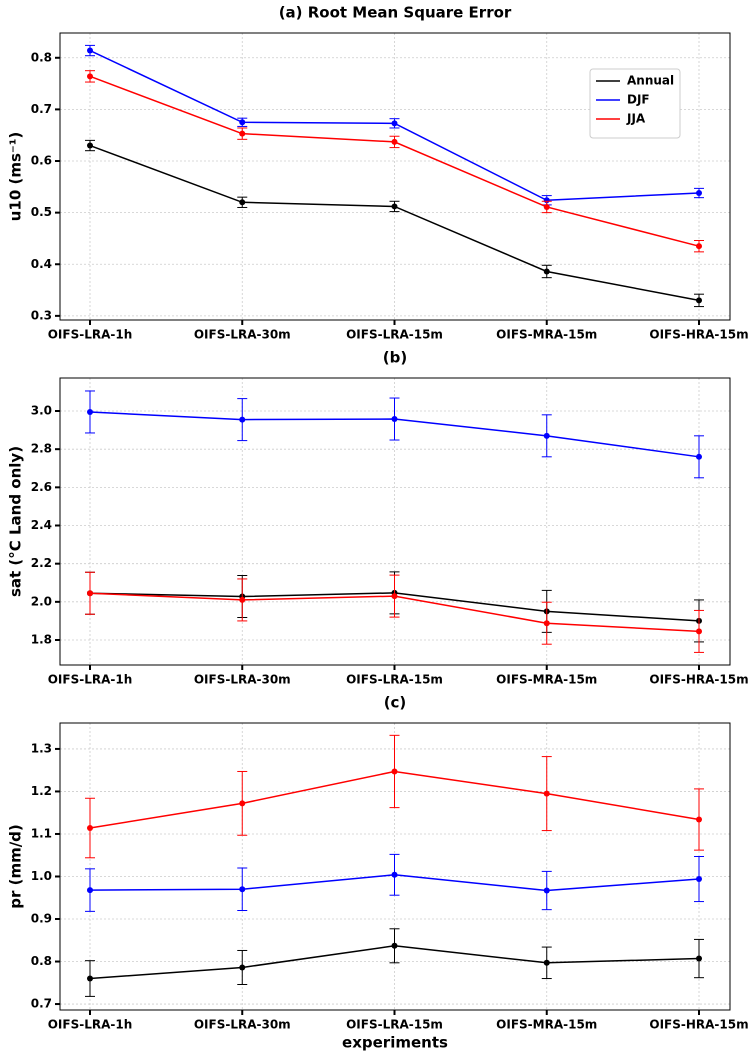 The width and height of the screenshot is (755, 1059). Describe the element at coordinates (395, 703) in the screenshot. I see `panel-title: (c)` at that location.